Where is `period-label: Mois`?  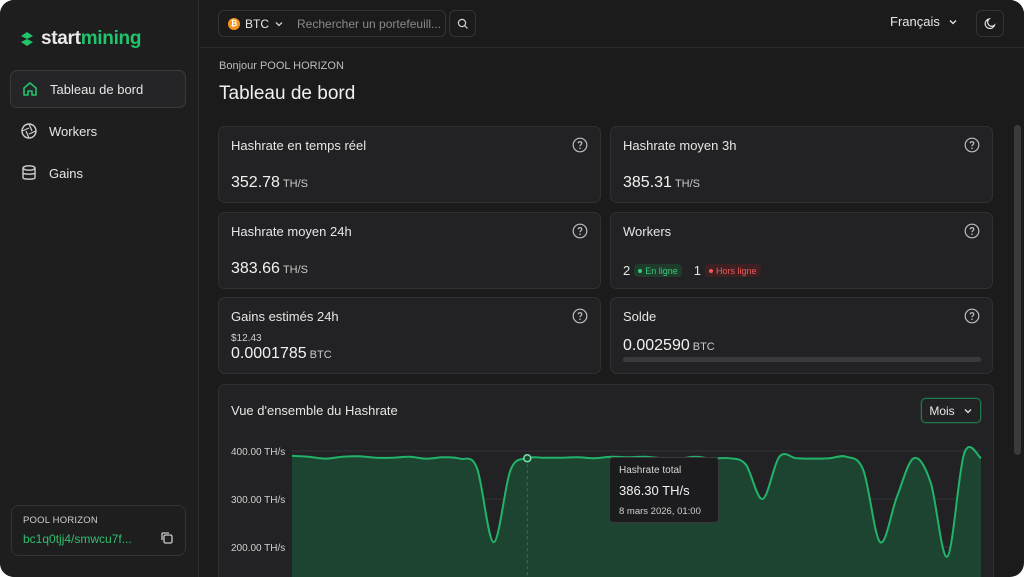 period-label: Mois is located at coordinates (942, 410).